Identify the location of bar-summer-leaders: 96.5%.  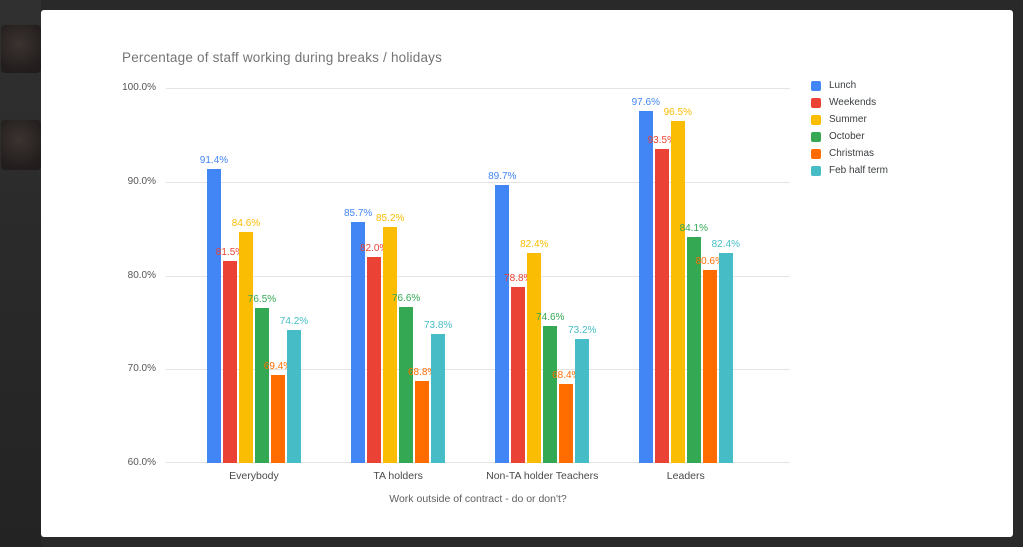
(678, 285).